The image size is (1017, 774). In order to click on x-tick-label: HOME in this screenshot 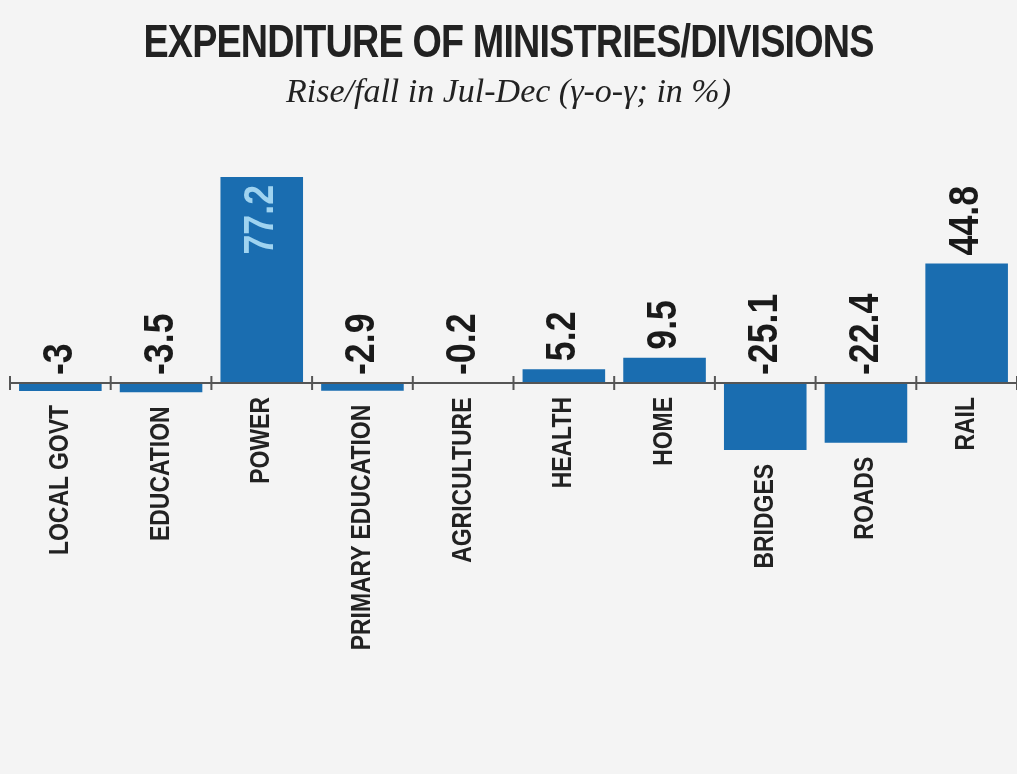, I will do `click(662, 431)`.